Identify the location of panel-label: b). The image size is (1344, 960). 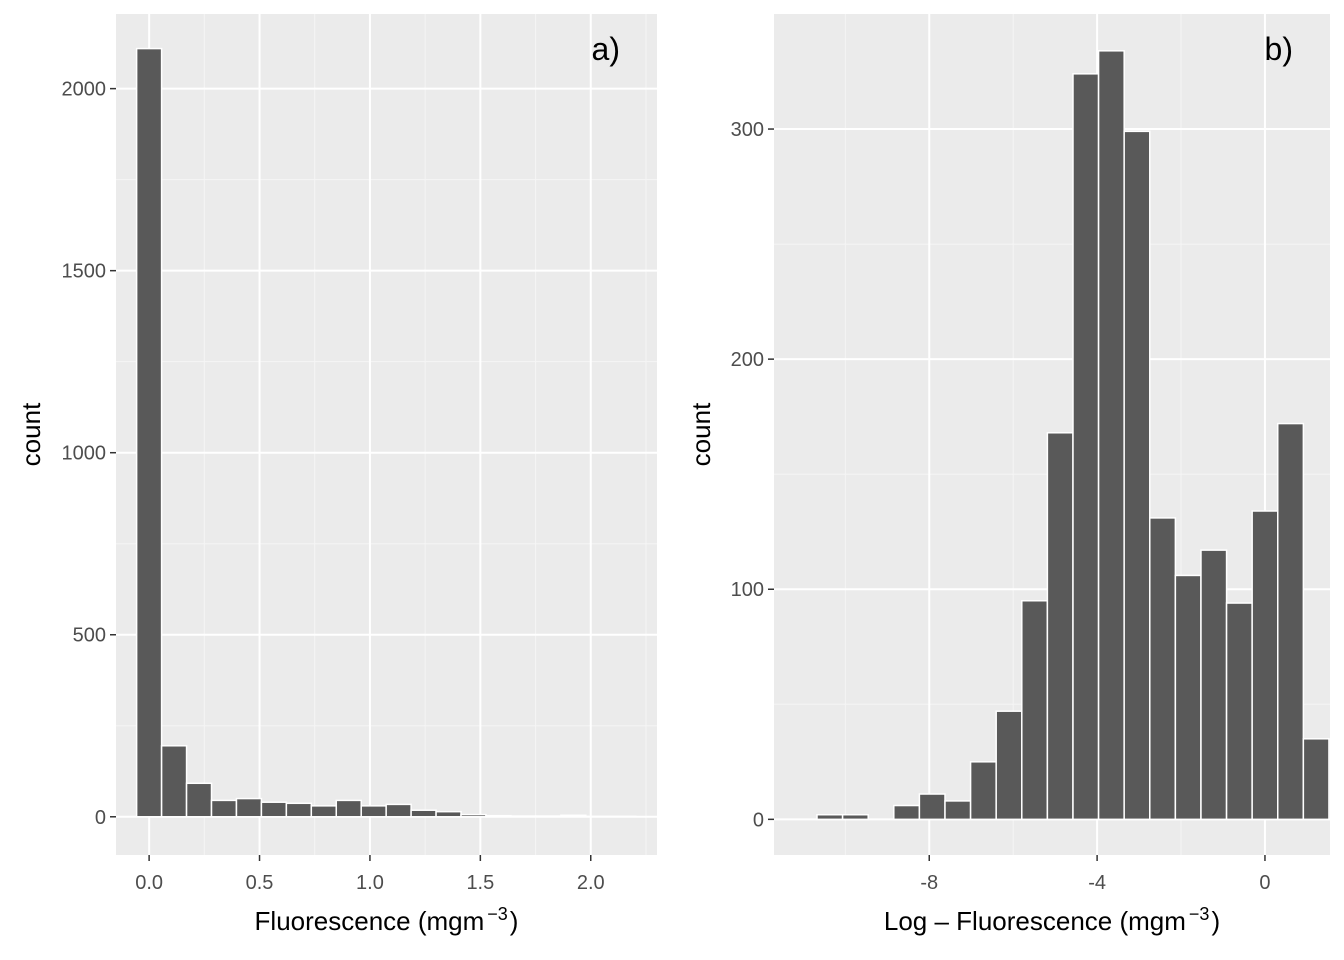
(1279, 49).